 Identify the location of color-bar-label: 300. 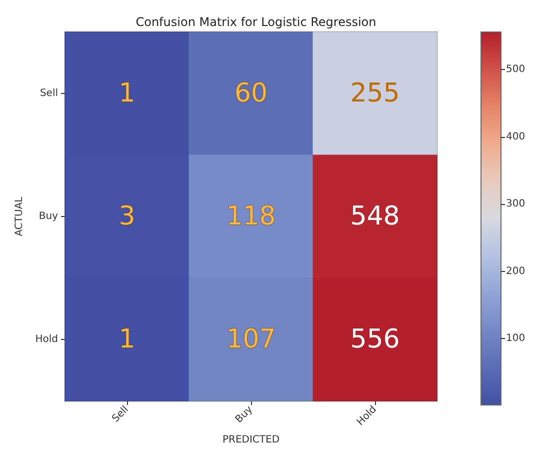
(516, 204).